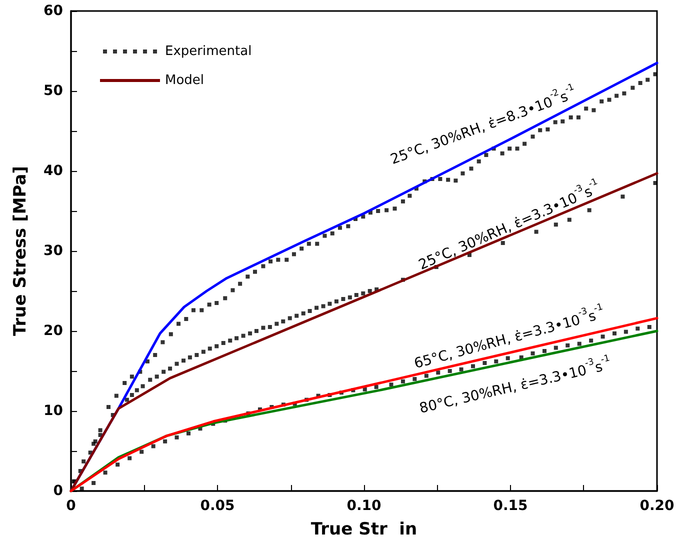 The image size is (700, 551). I want to click on y-tick-label: 40, so click(54, 171).